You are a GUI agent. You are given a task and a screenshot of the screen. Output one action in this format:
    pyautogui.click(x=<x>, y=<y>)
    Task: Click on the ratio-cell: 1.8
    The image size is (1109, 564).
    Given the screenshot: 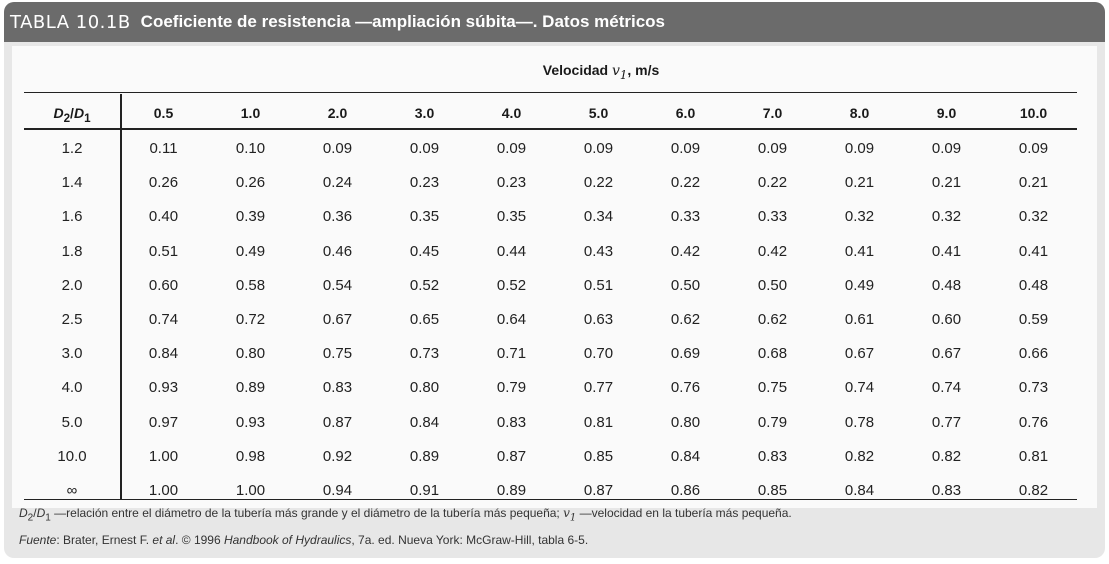 What is the action you would take?
    pyautogui.click(x=72, y=251)
    